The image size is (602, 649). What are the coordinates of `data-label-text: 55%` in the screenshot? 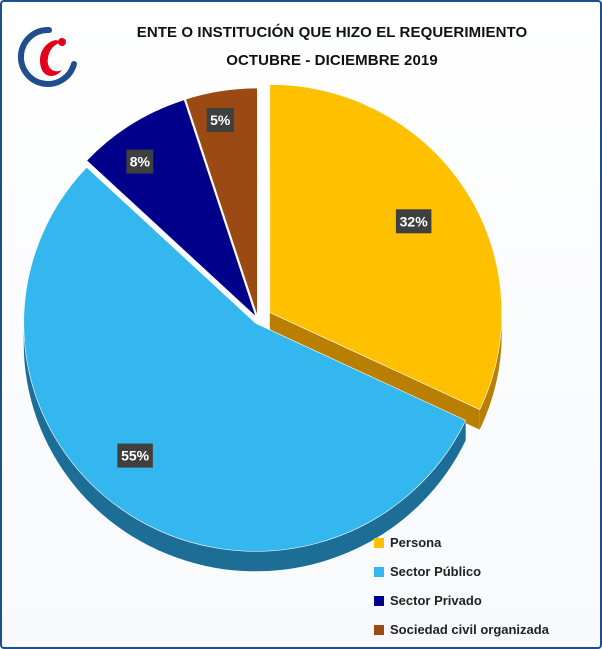 It's located at (135, 456).